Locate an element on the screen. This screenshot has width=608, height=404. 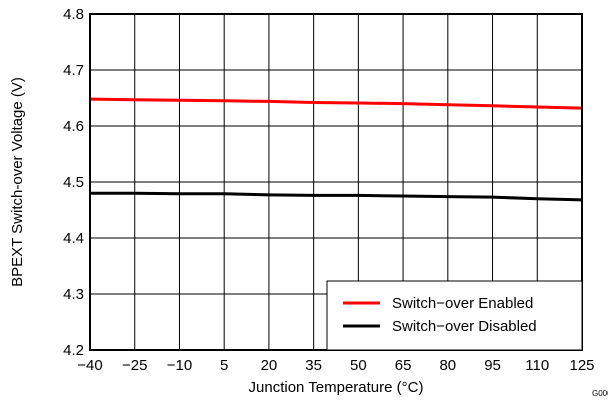
x-tick-label: 20 is located at coordinates (269, 365).